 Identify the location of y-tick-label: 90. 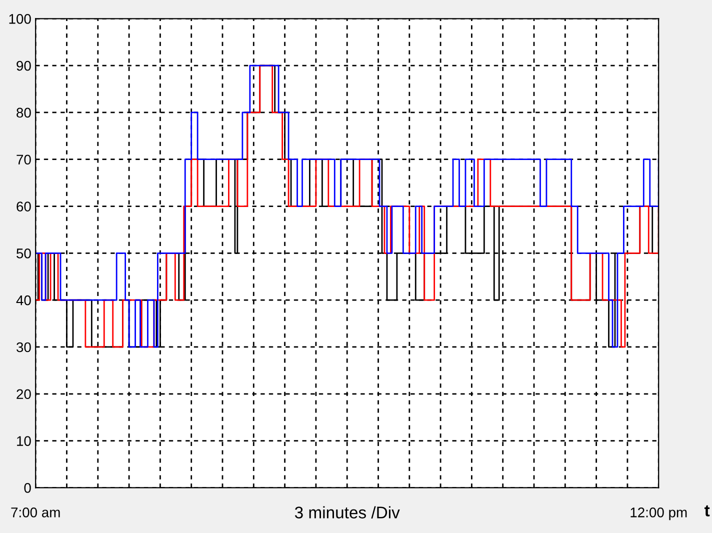
(23, 65).